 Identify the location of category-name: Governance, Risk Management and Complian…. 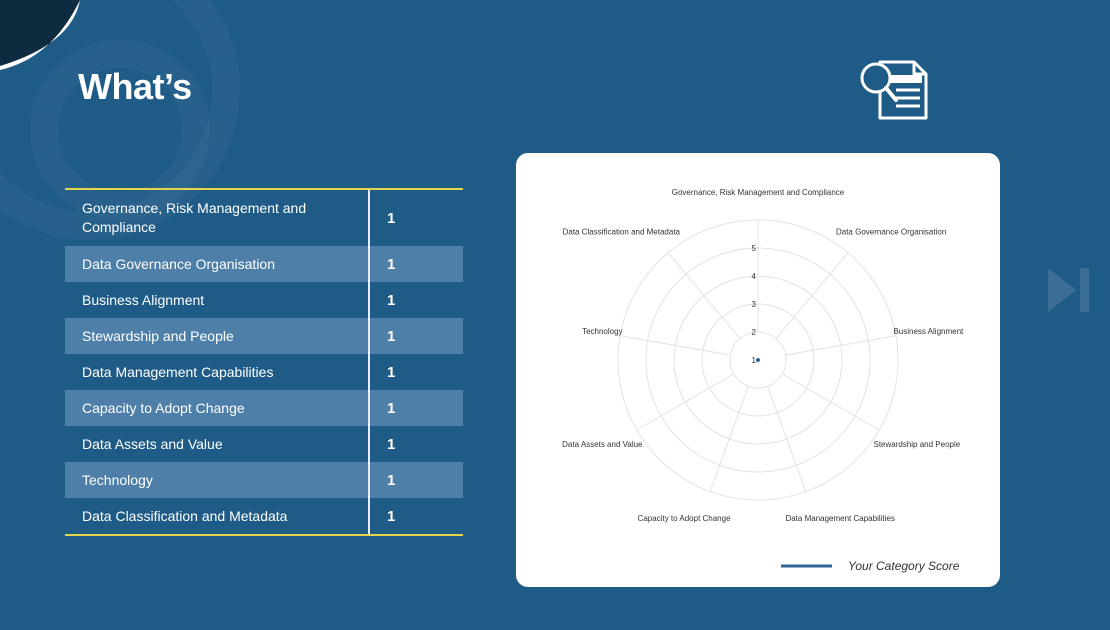
(194, 217).